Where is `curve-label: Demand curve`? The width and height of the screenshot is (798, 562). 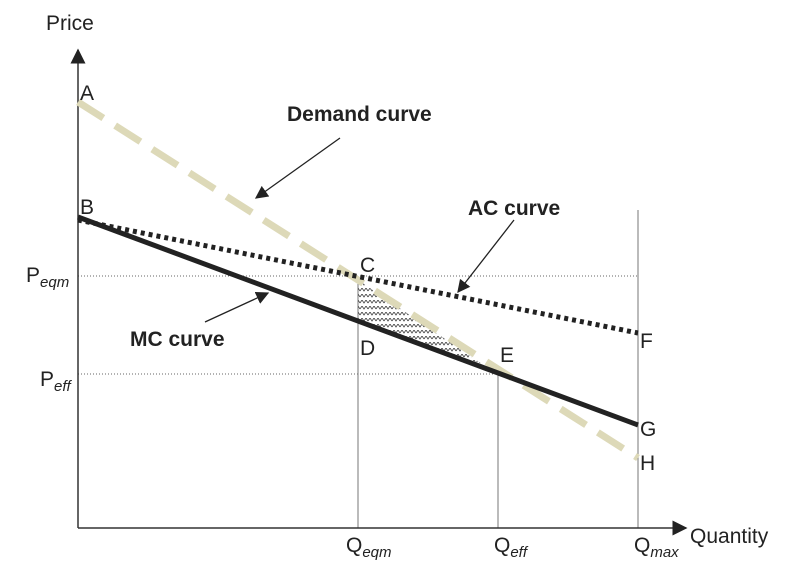 curve-label: Demand curve is located at coordinates (359, 114).